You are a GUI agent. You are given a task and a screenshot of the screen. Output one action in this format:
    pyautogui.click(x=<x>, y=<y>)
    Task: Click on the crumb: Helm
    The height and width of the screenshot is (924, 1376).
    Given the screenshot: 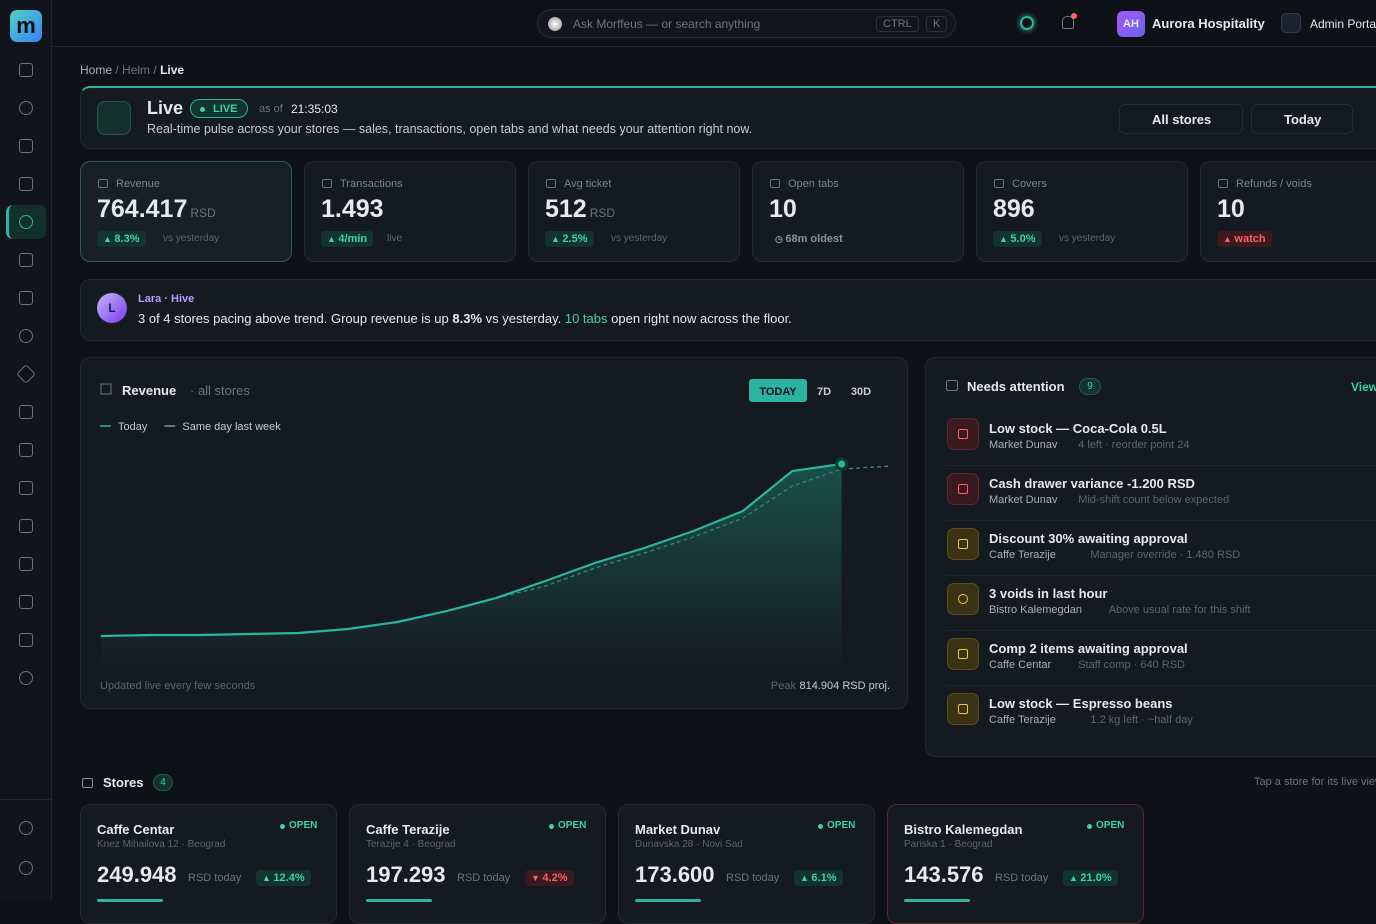 What is the action you would take?
    pyautogui.click(x=136, y=70)
    